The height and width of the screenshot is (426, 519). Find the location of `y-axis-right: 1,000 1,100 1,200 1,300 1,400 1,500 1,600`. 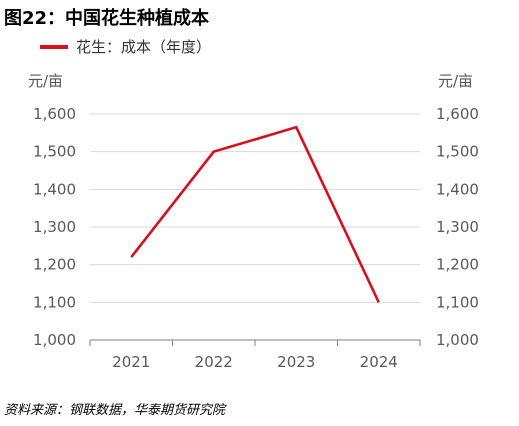

y-axis-right: 1,000 1,100 1,200 1,300 1,400 1,500 1,600 is located at coordinates (457, 227).